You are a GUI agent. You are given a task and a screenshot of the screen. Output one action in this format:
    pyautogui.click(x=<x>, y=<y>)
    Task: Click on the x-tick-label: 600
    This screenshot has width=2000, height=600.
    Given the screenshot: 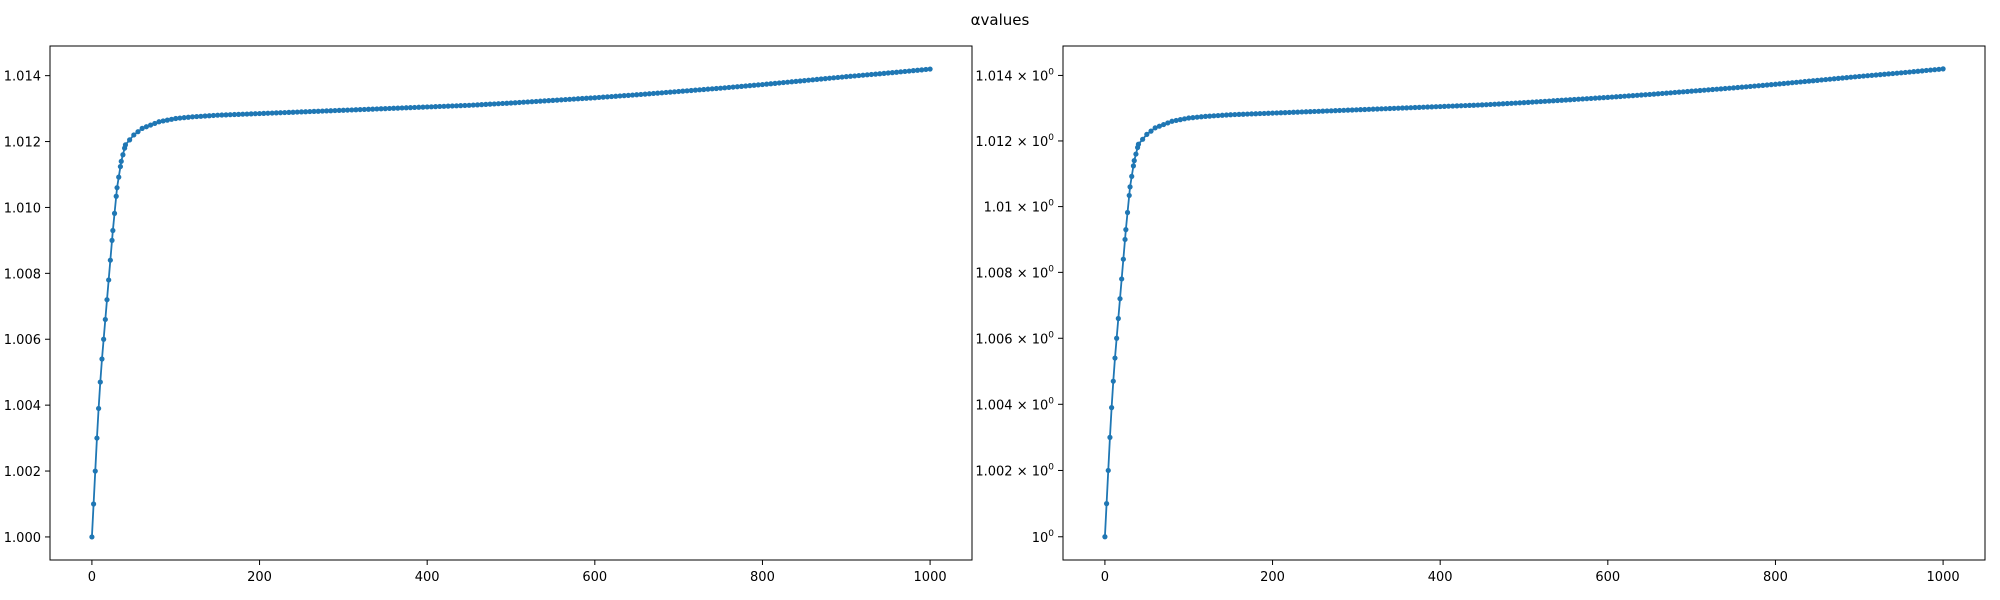 What is the action you would take?
    pyautogui.click(x=594, y=577)
    